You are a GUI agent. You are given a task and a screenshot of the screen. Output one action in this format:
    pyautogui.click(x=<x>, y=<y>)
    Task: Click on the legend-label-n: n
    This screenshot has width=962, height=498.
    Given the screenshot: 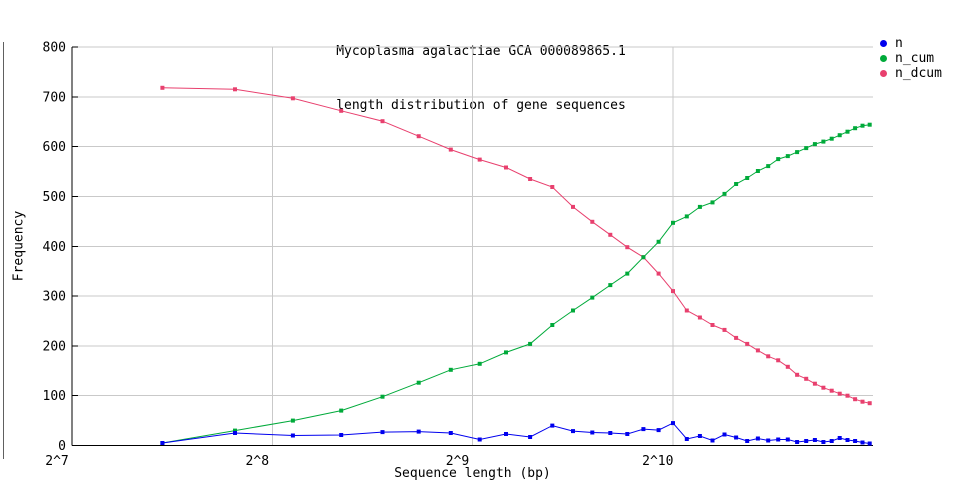 What is the action you would take?
    pyautogui.click(x=899, y=43)
    